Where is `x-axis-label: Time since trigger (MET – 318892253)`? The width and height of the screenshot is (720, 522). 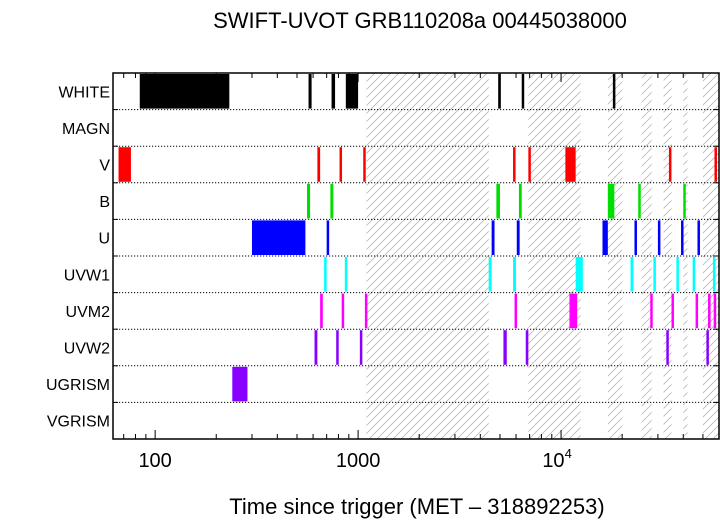 x-axis-label: Time since trigger (MET – 318892253) is located at coordinates (416, 506).